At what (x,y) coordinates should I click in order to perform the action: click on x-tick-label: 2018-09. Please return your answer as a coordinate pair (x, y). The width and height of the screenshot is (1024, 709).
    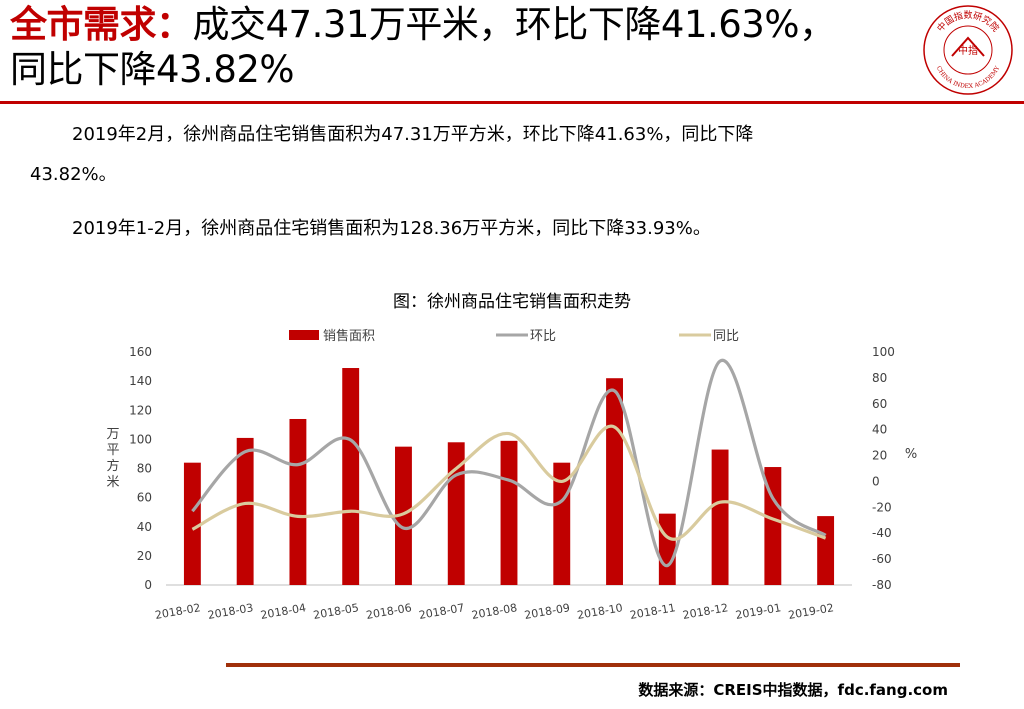
    Looking at the image, I should click on (547, 611).